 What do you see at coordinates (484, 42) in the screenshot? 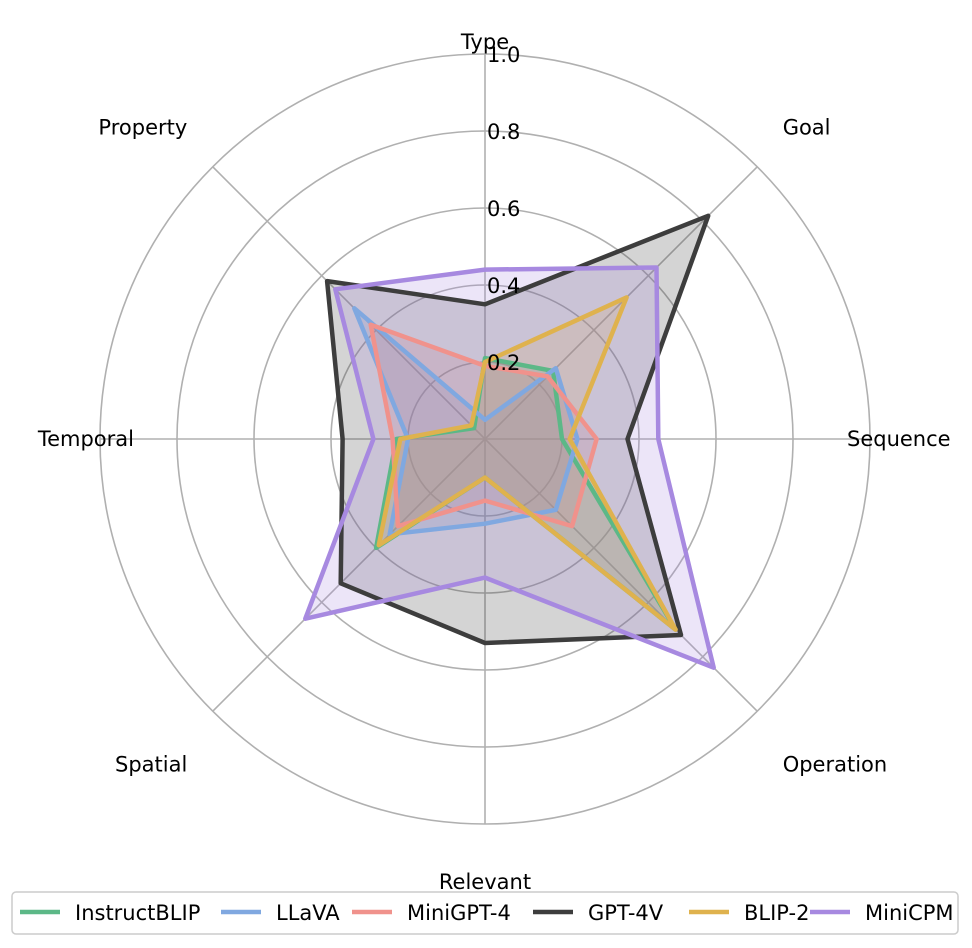
I see `axis-label-type: Type` at bounding box center [484, 42].